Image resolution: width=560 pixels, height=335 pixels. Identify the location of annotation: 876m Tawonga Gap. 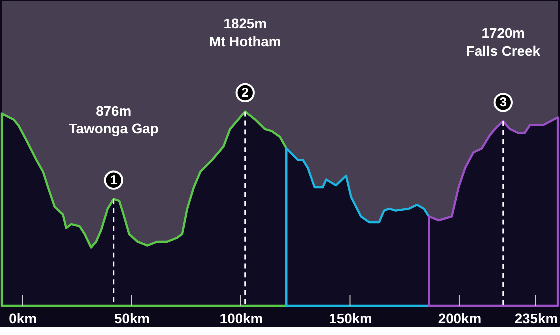
(113, 119).